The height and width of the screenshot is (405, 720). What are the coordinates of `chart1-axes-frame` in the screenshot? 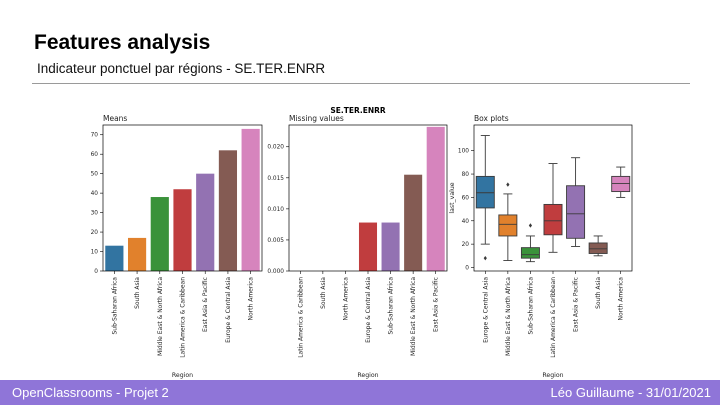 It's located at (182, 198).